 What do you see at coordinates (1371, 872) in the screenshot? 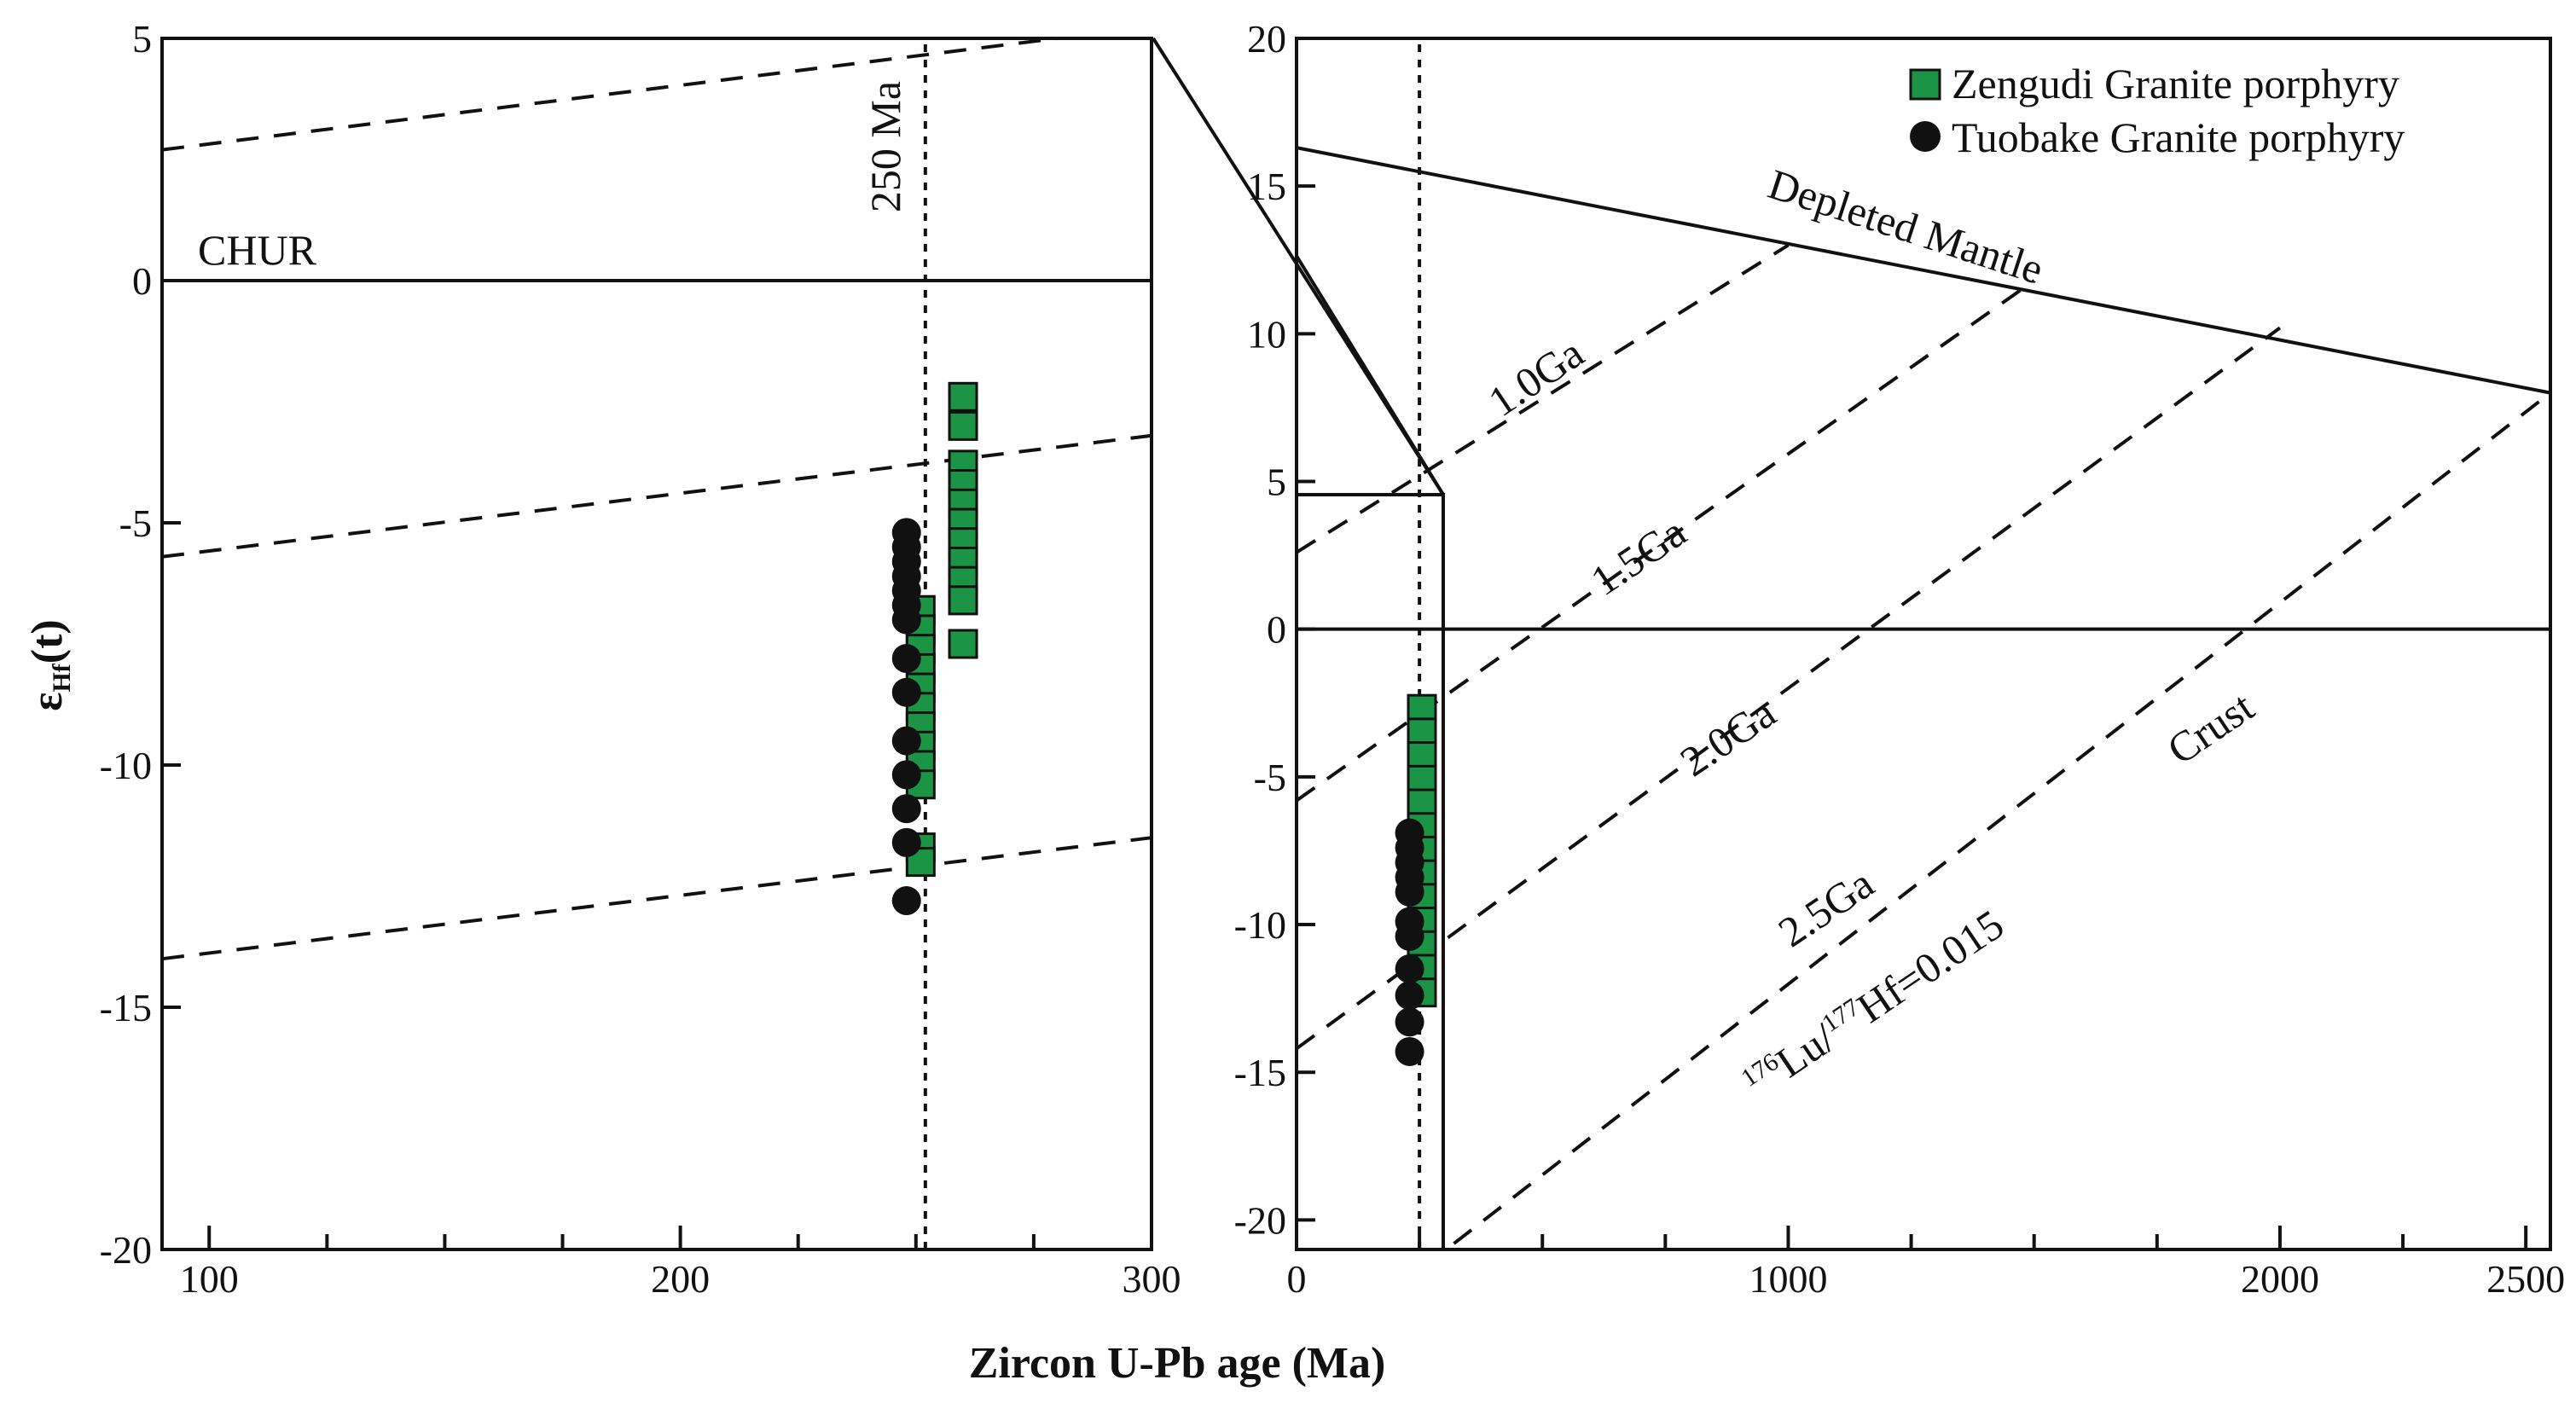
I see `zoom-inset-box` at bounding box center [1371, 872].